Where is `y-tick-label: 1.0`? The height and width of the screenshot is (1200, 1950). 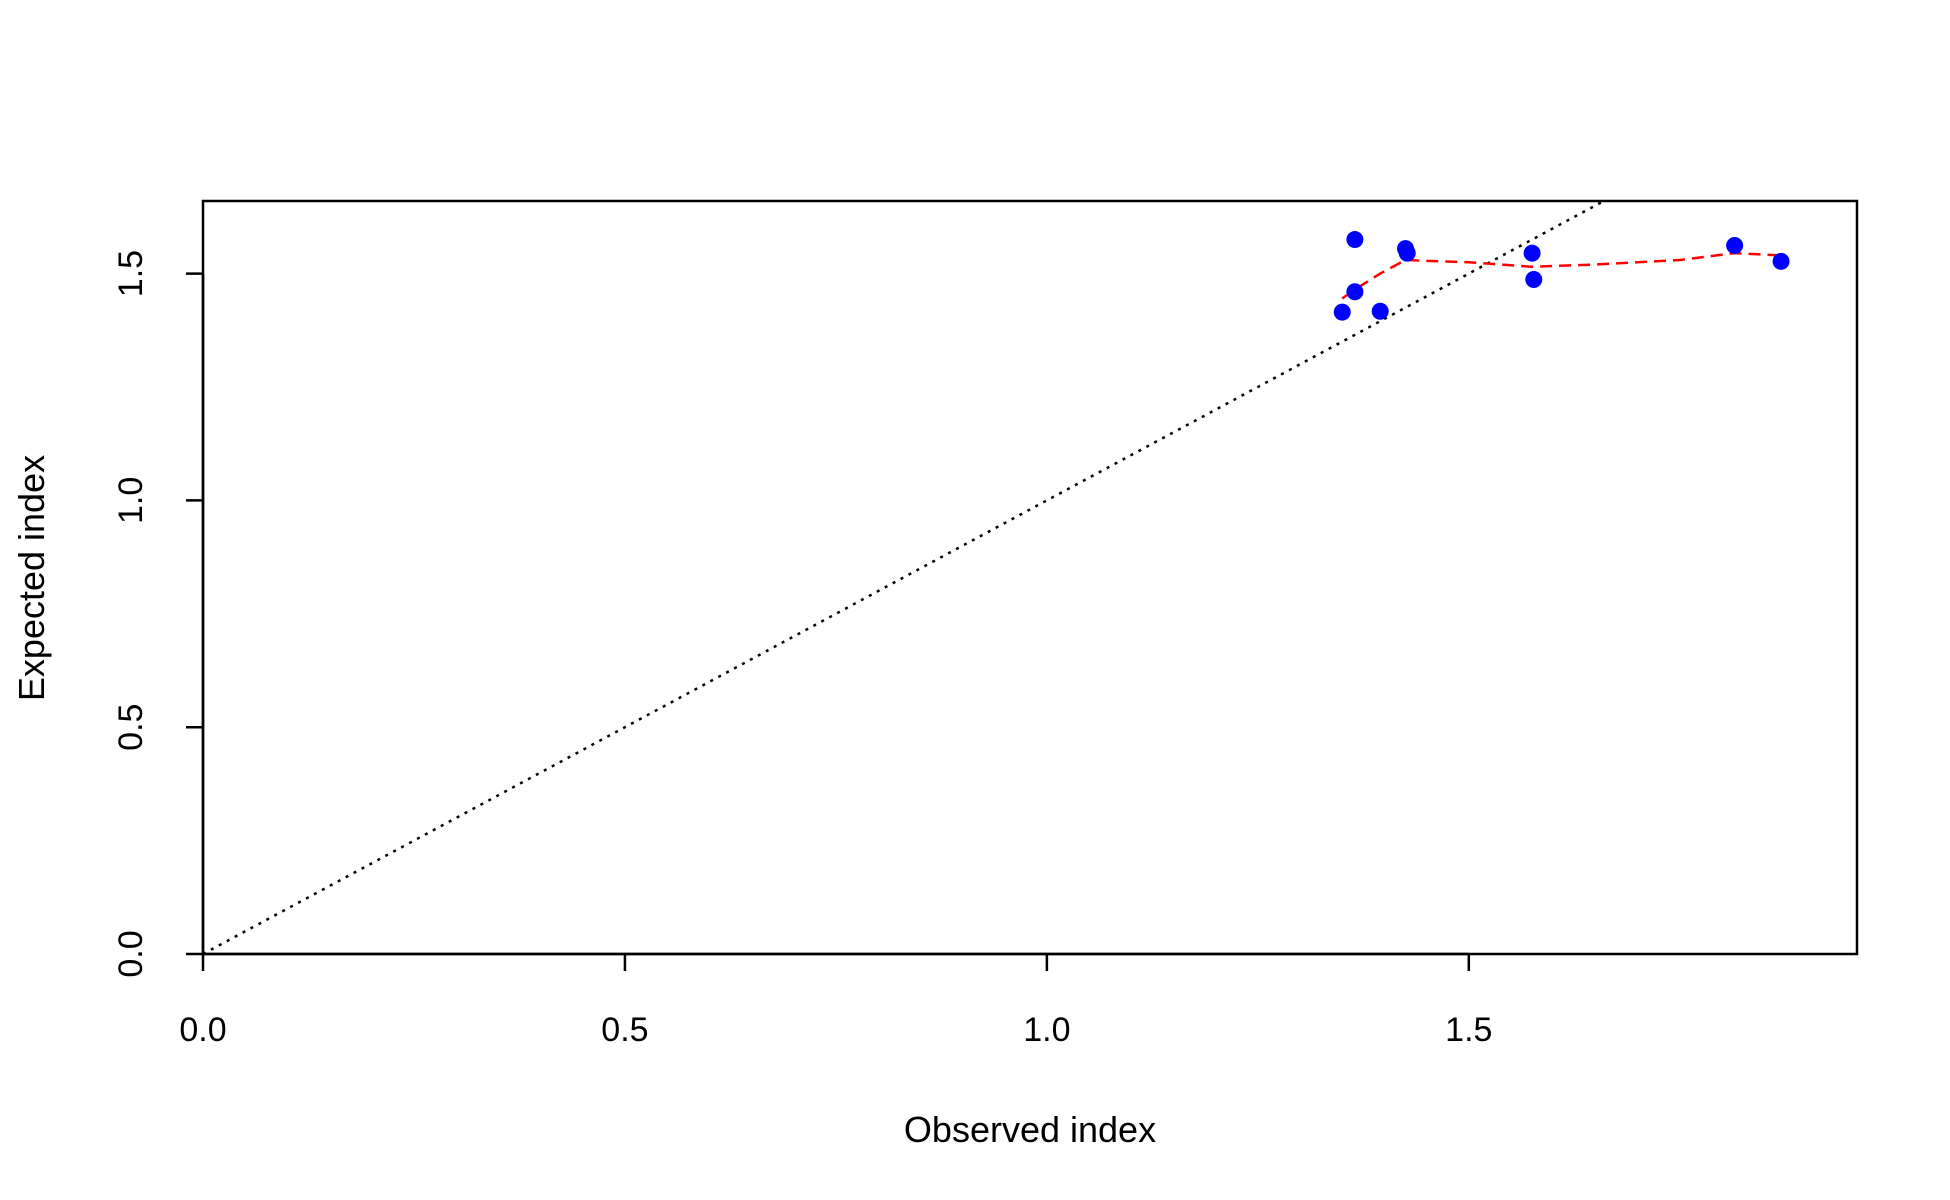 y-tick-label: 1.0 is located at coordinates (131, 500).